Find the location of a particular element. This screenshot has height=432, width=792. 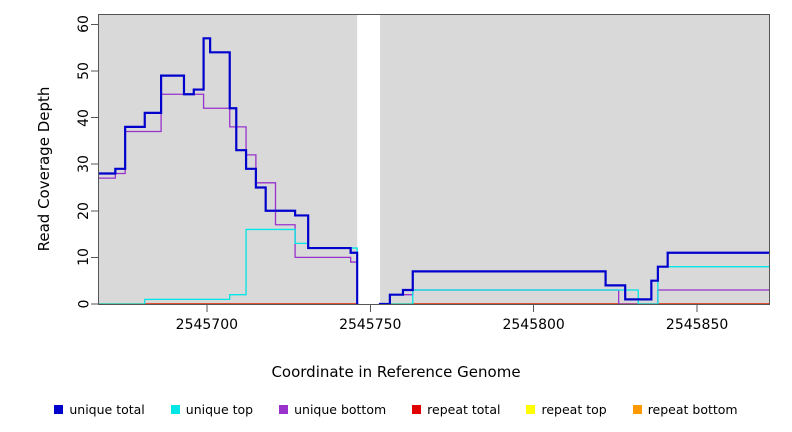

y-tick-label-50: 50 is located at coordinates (84, 71).